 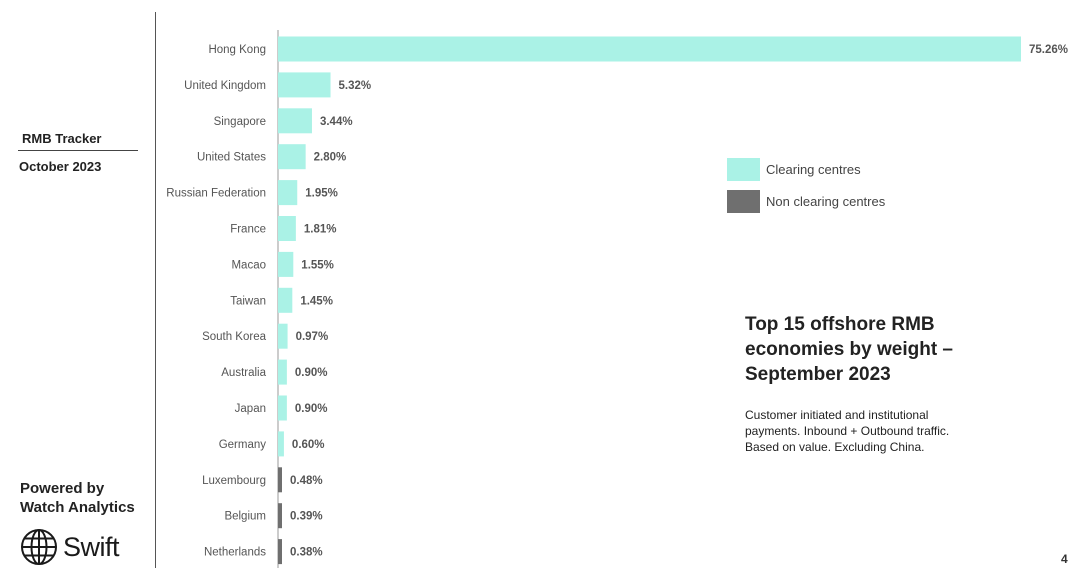 What do you see at coordinates (78, 150) in the screenshot?
I see `tracker-divider` at bounding box center [78, 150].